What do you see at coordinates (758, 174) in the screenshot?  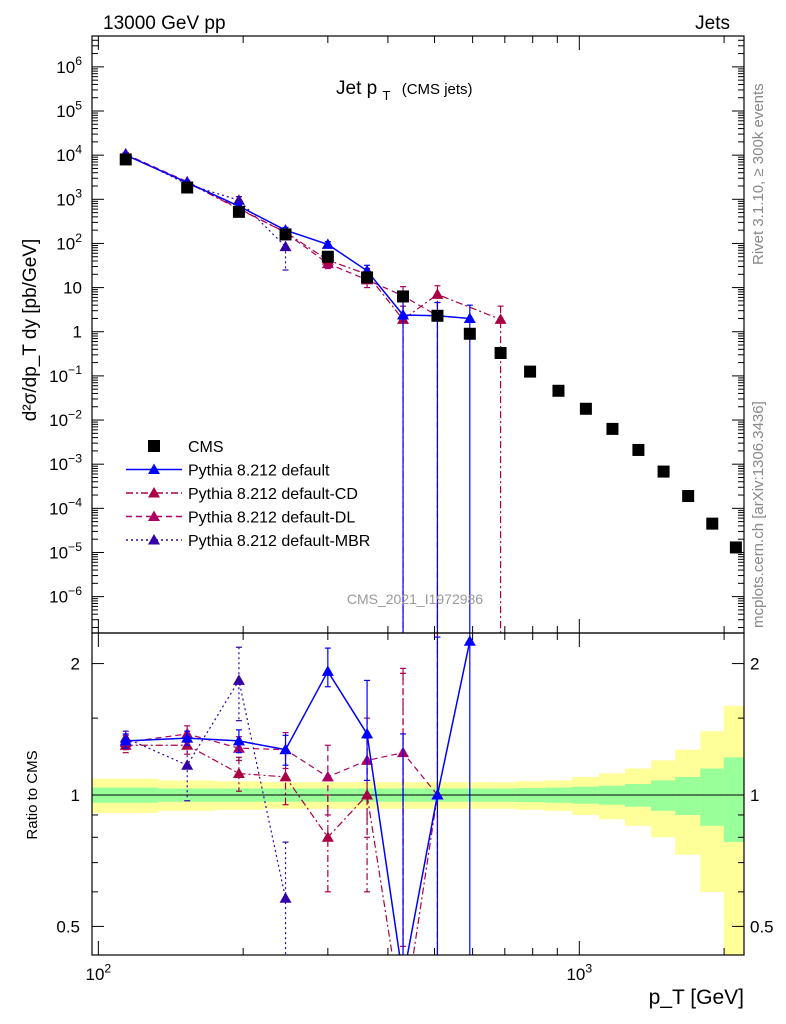 I see `side-label-rivet: Rivet 3.1.10, ≥ 300k events` at bounding box center [758, 174].